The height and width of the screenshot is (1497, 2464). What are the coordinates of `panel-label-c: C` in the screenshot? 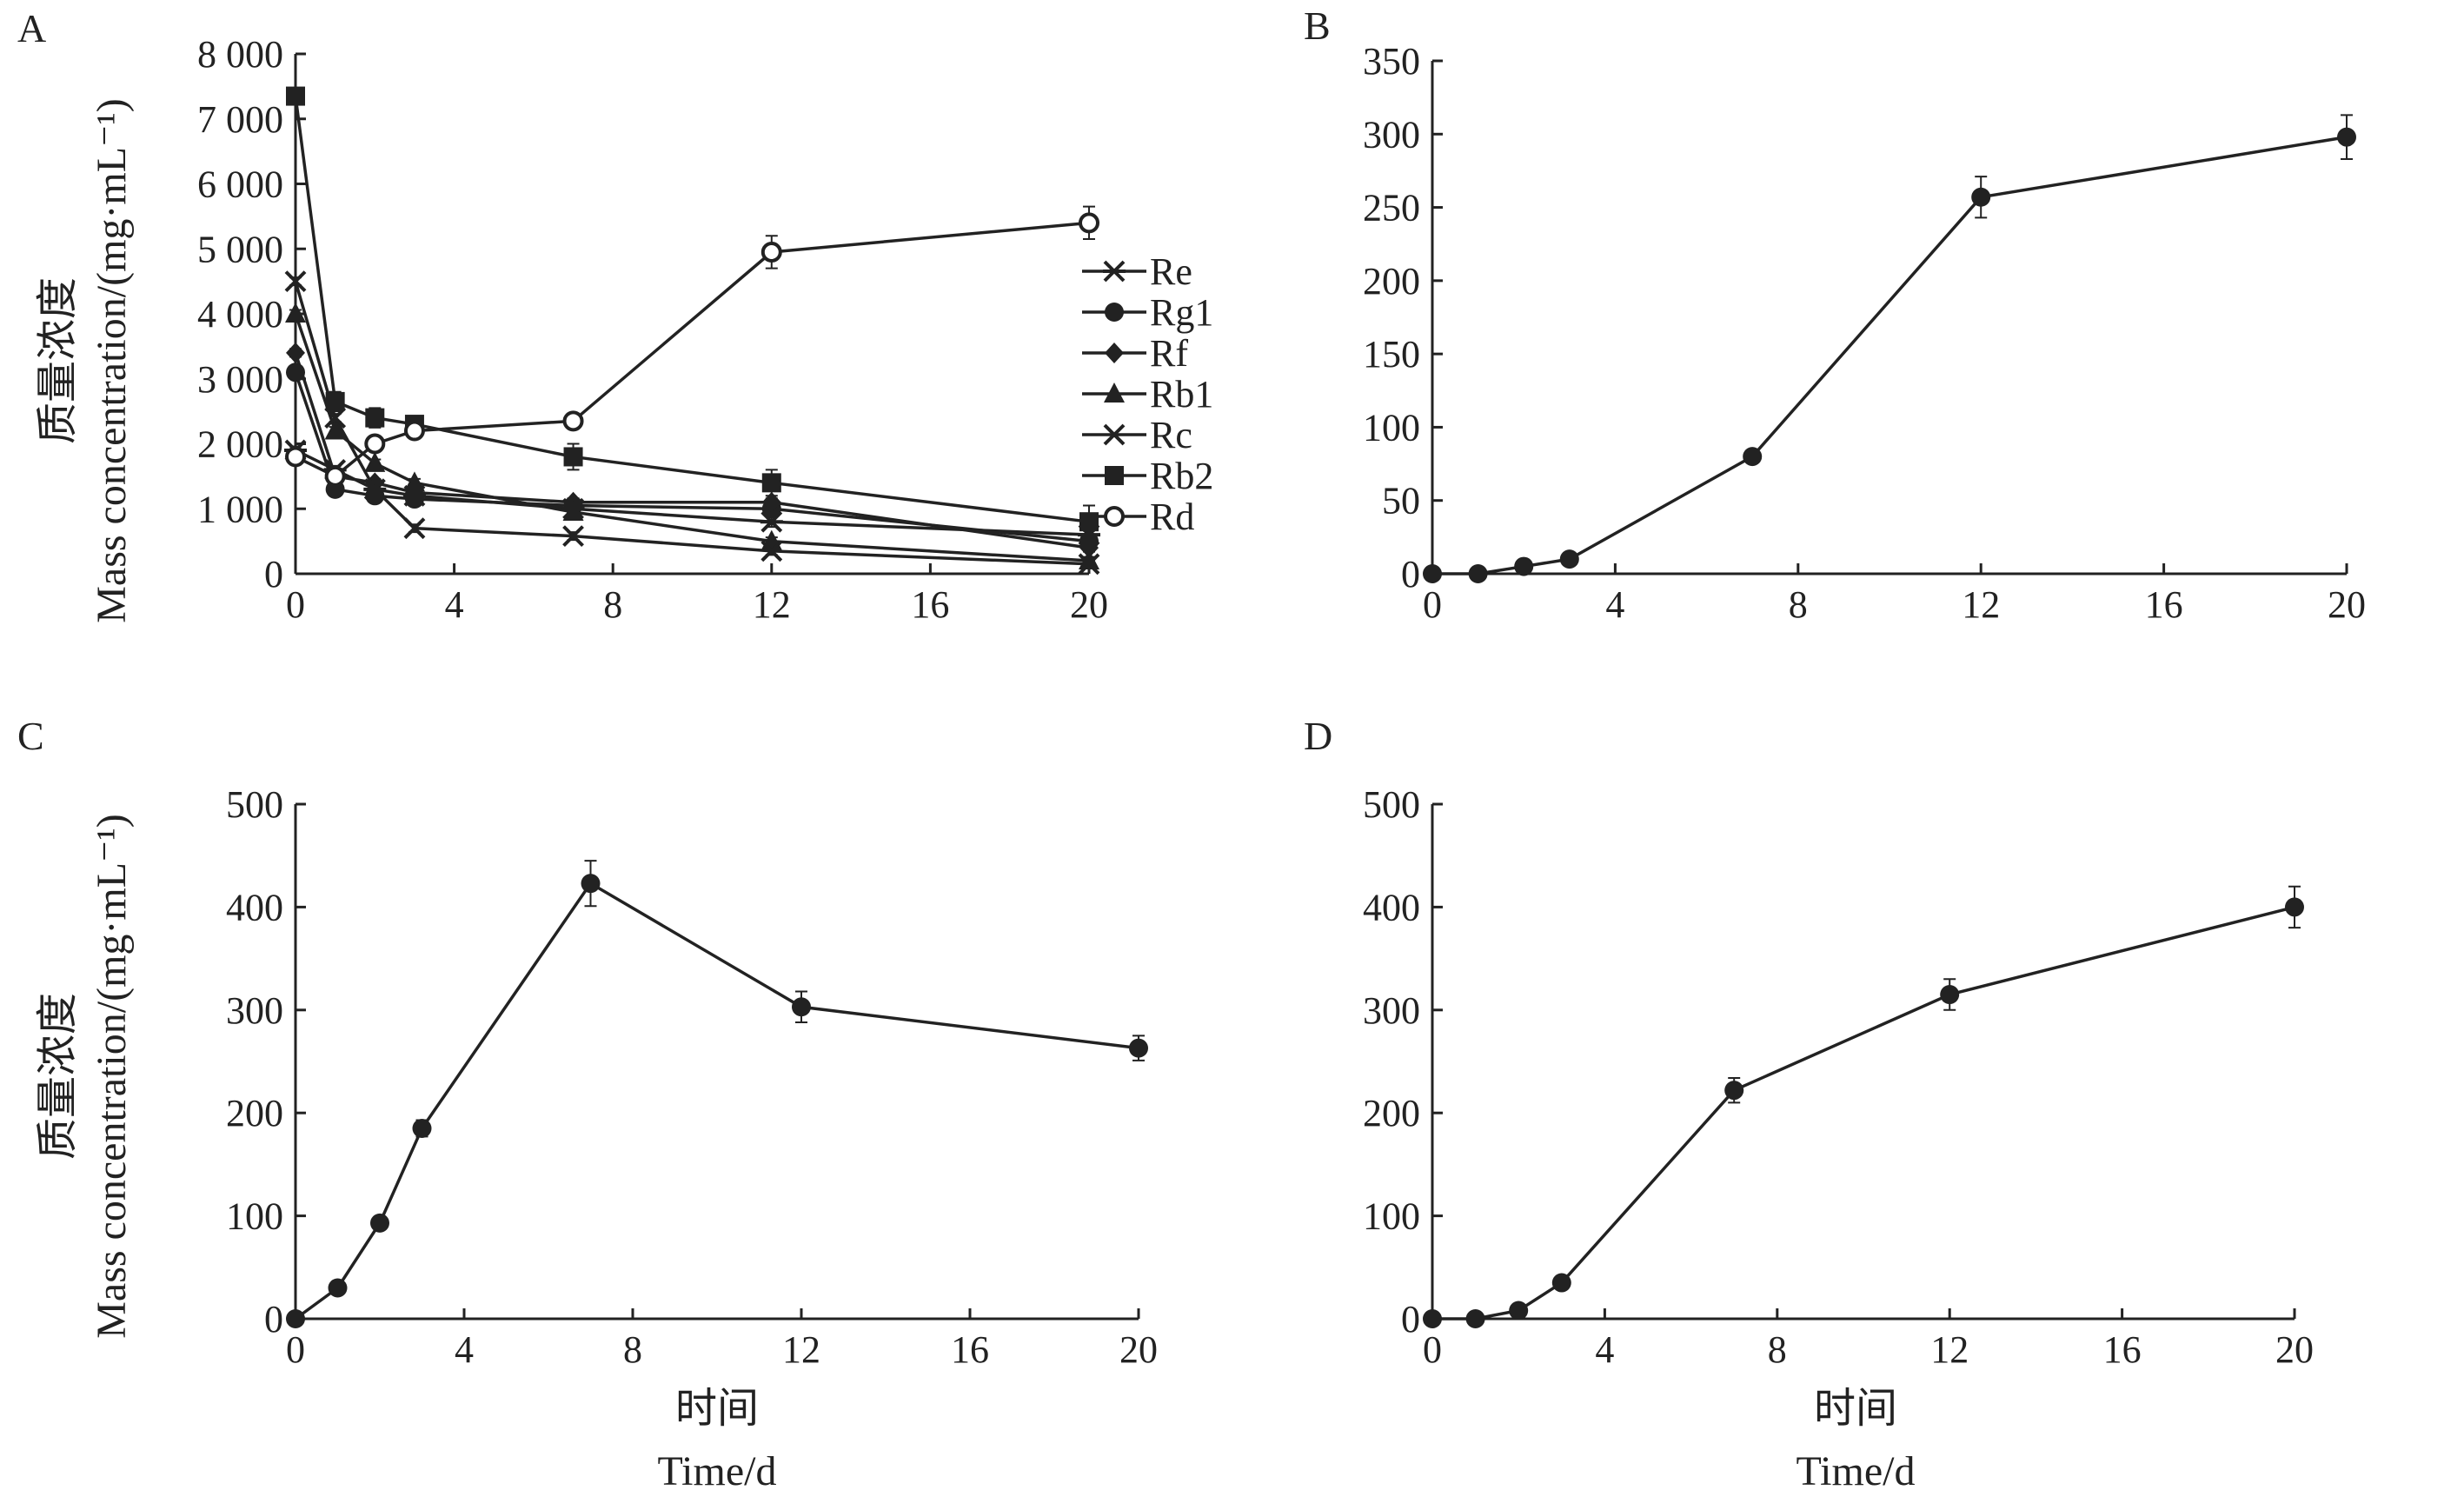 It's located at (30, 736).